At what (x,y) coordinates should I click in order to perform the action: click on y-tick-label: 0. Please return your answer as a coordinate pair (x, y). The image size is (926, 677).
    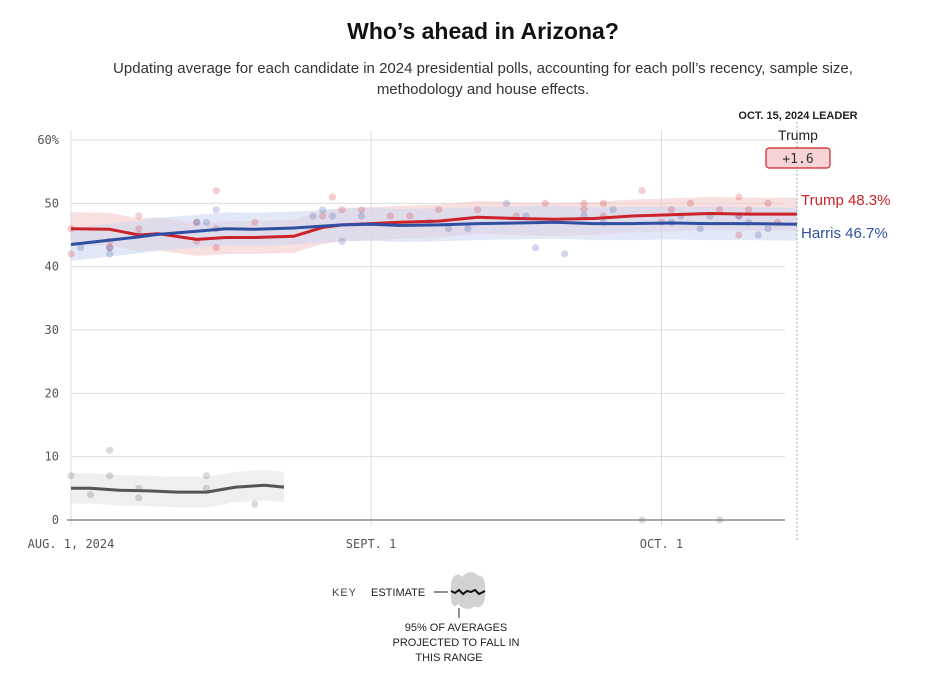
    Looking at the image, I should click on (55, 520).